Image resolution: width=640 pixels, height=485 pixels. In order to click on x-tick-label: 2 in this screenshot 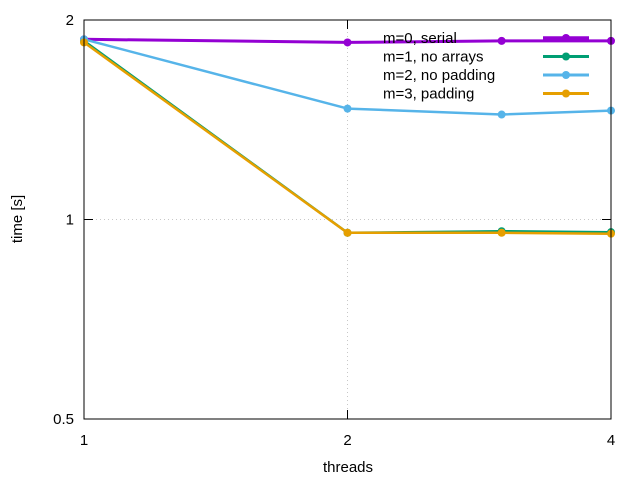, I will do `click(347, 440)`.